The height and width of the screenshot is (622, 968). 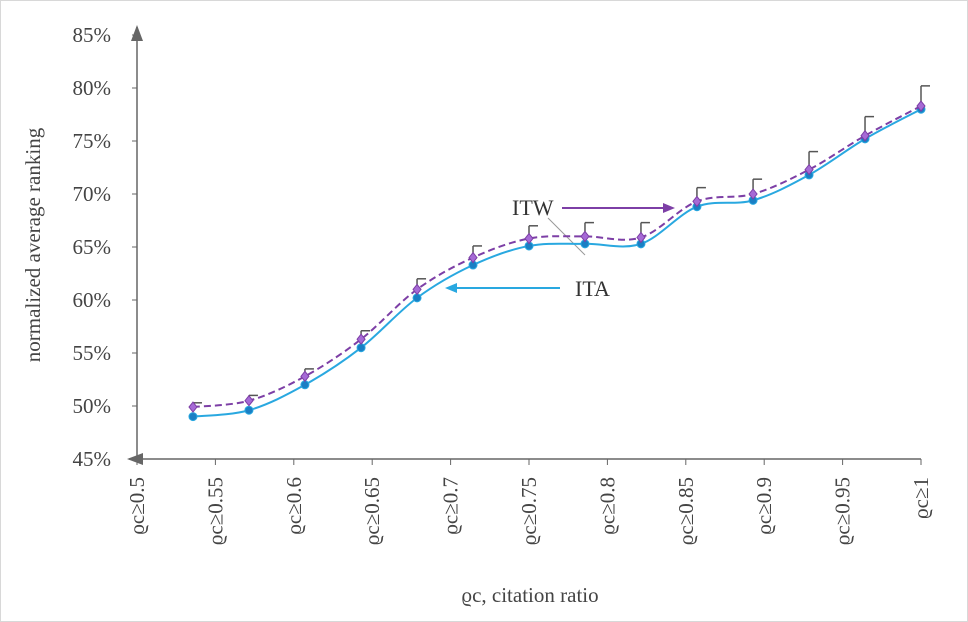 I want to click on x-tick-label: ϱc≥0.7, so click(x=451, y=506).